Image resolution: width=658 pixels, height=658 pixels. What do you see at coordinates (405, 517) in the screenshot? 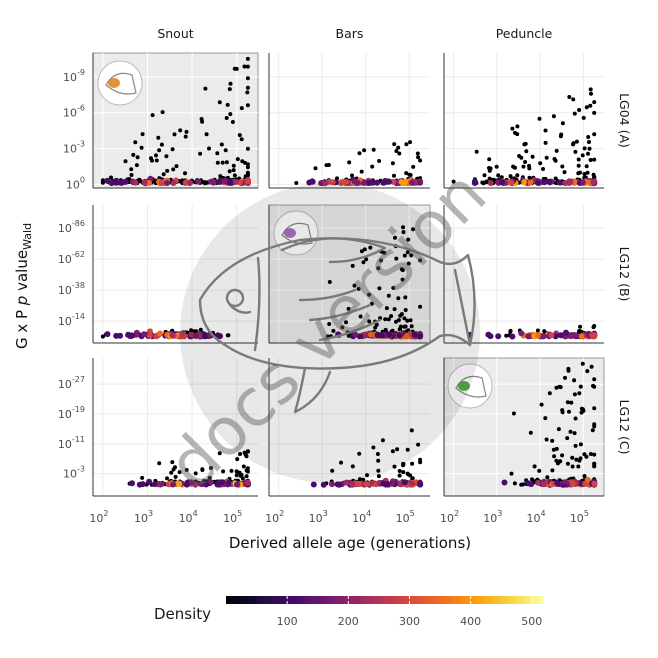
I see `x-tick-label: 10⁵` at bounding box center [405, 517].